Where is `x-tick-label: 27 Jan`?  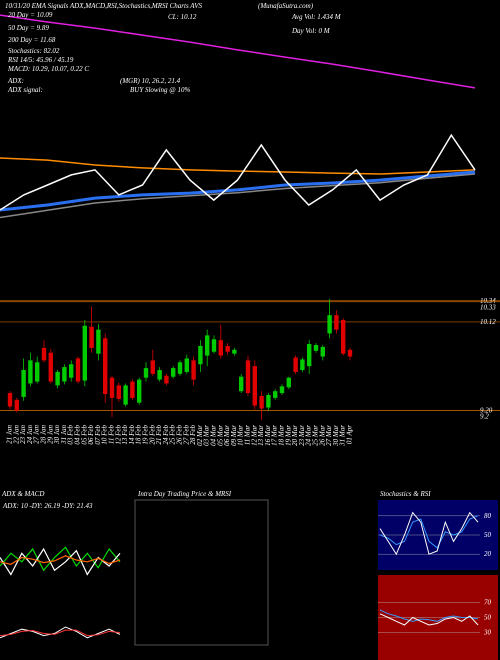 x-tick-label: 27 Jan is located at coordinates (37, 434).